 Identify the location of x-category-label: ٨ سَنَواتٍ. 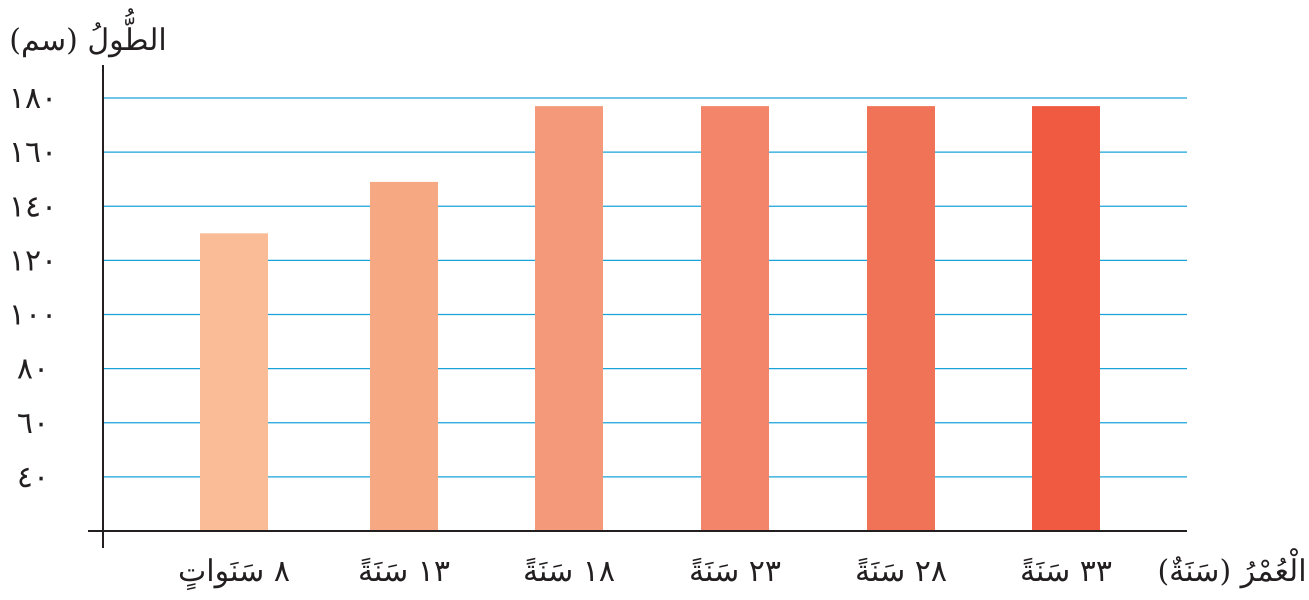
(234, 572).